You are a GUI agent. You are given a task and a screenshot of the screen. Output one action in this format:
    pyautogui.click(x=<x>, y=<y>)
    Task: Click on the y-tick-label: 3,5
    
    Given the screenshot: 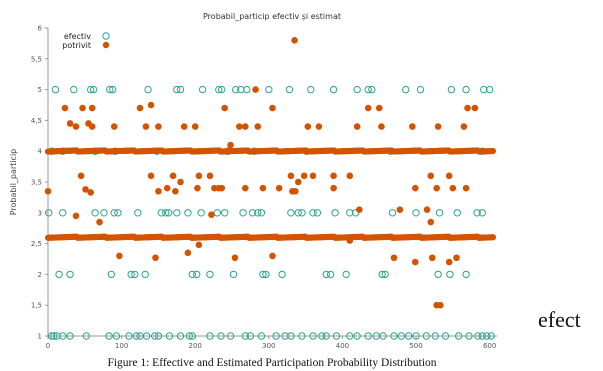 What is the action you would take?
    pyautogui.click(x=36, y=183)
    